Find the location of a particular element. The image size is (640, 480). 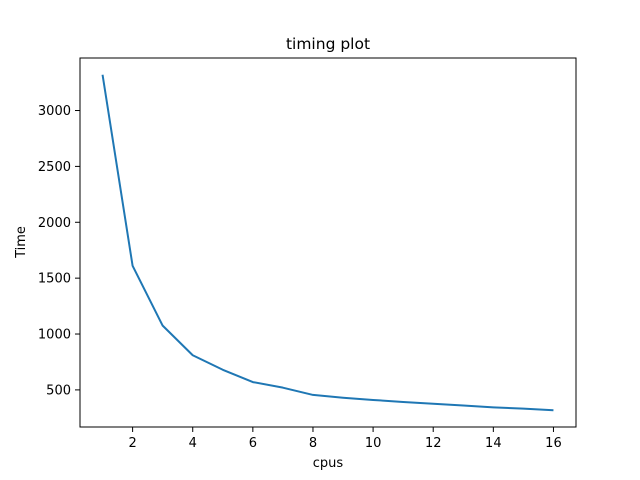

y-tick-label: 1500 is located at coordinates (54, 279).